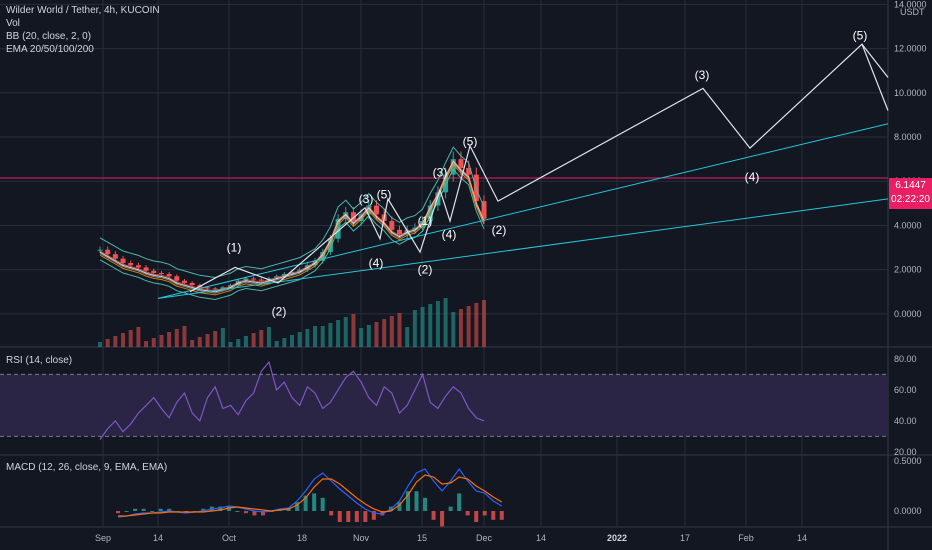 The height and width of the screenshot is (550, 932). I want to click on elliott-wave-label: (1), so click(234, 248).